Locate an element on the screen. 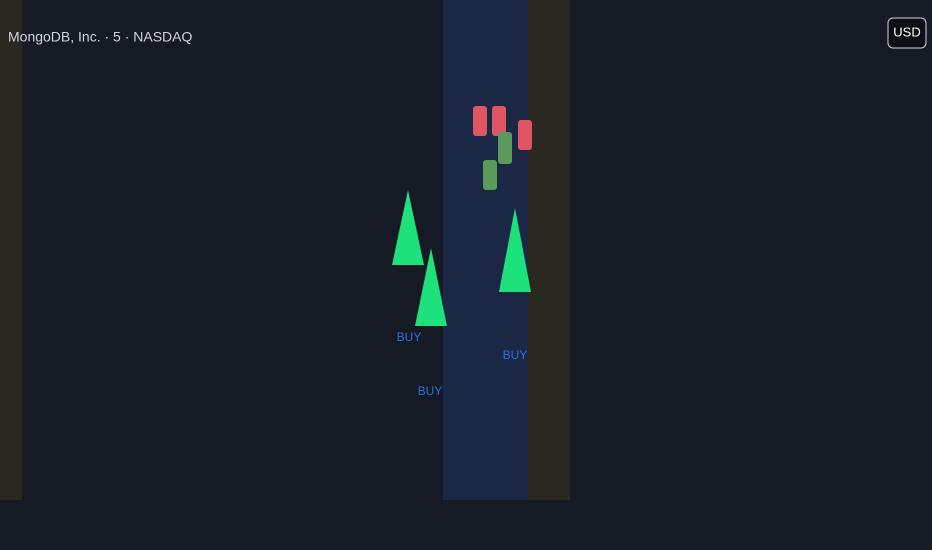 This screenshot has width=932, height=550. currency-label: USD is located at coordinates (906, 31).